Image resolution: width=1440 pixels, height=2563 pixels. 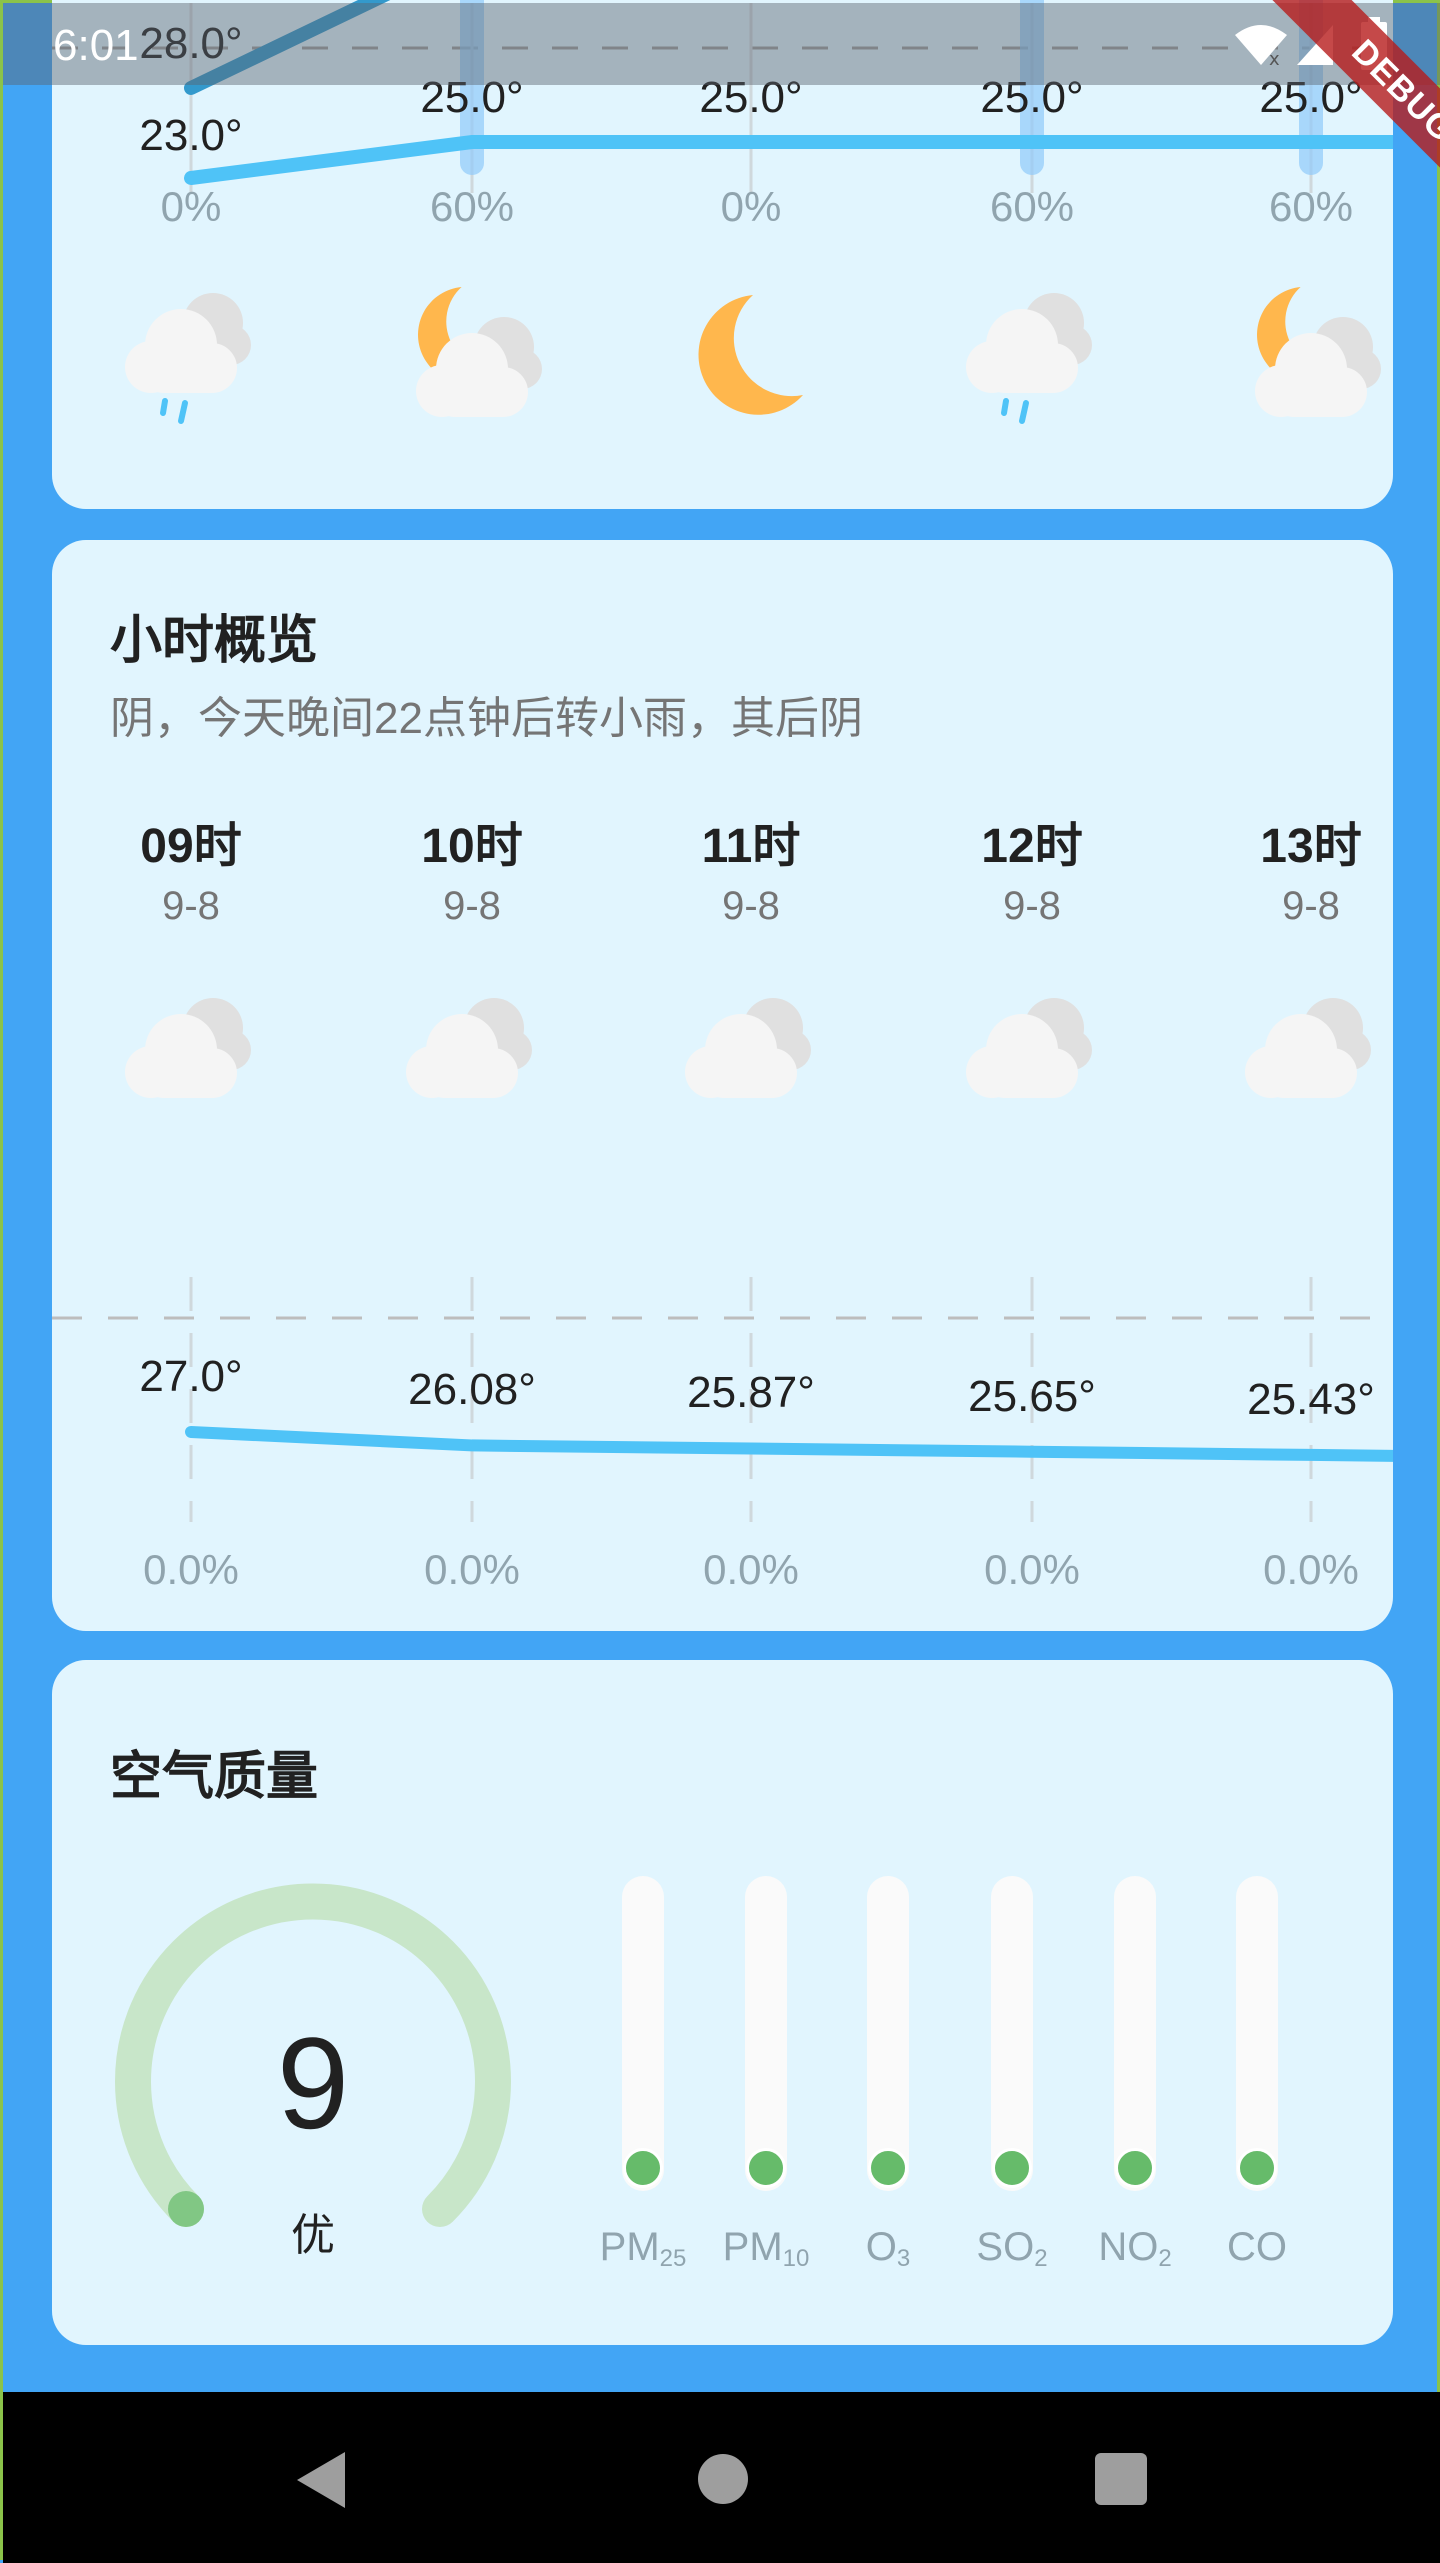 I want to click on pollutant-name: CO, so click(x=1257, y=2247).